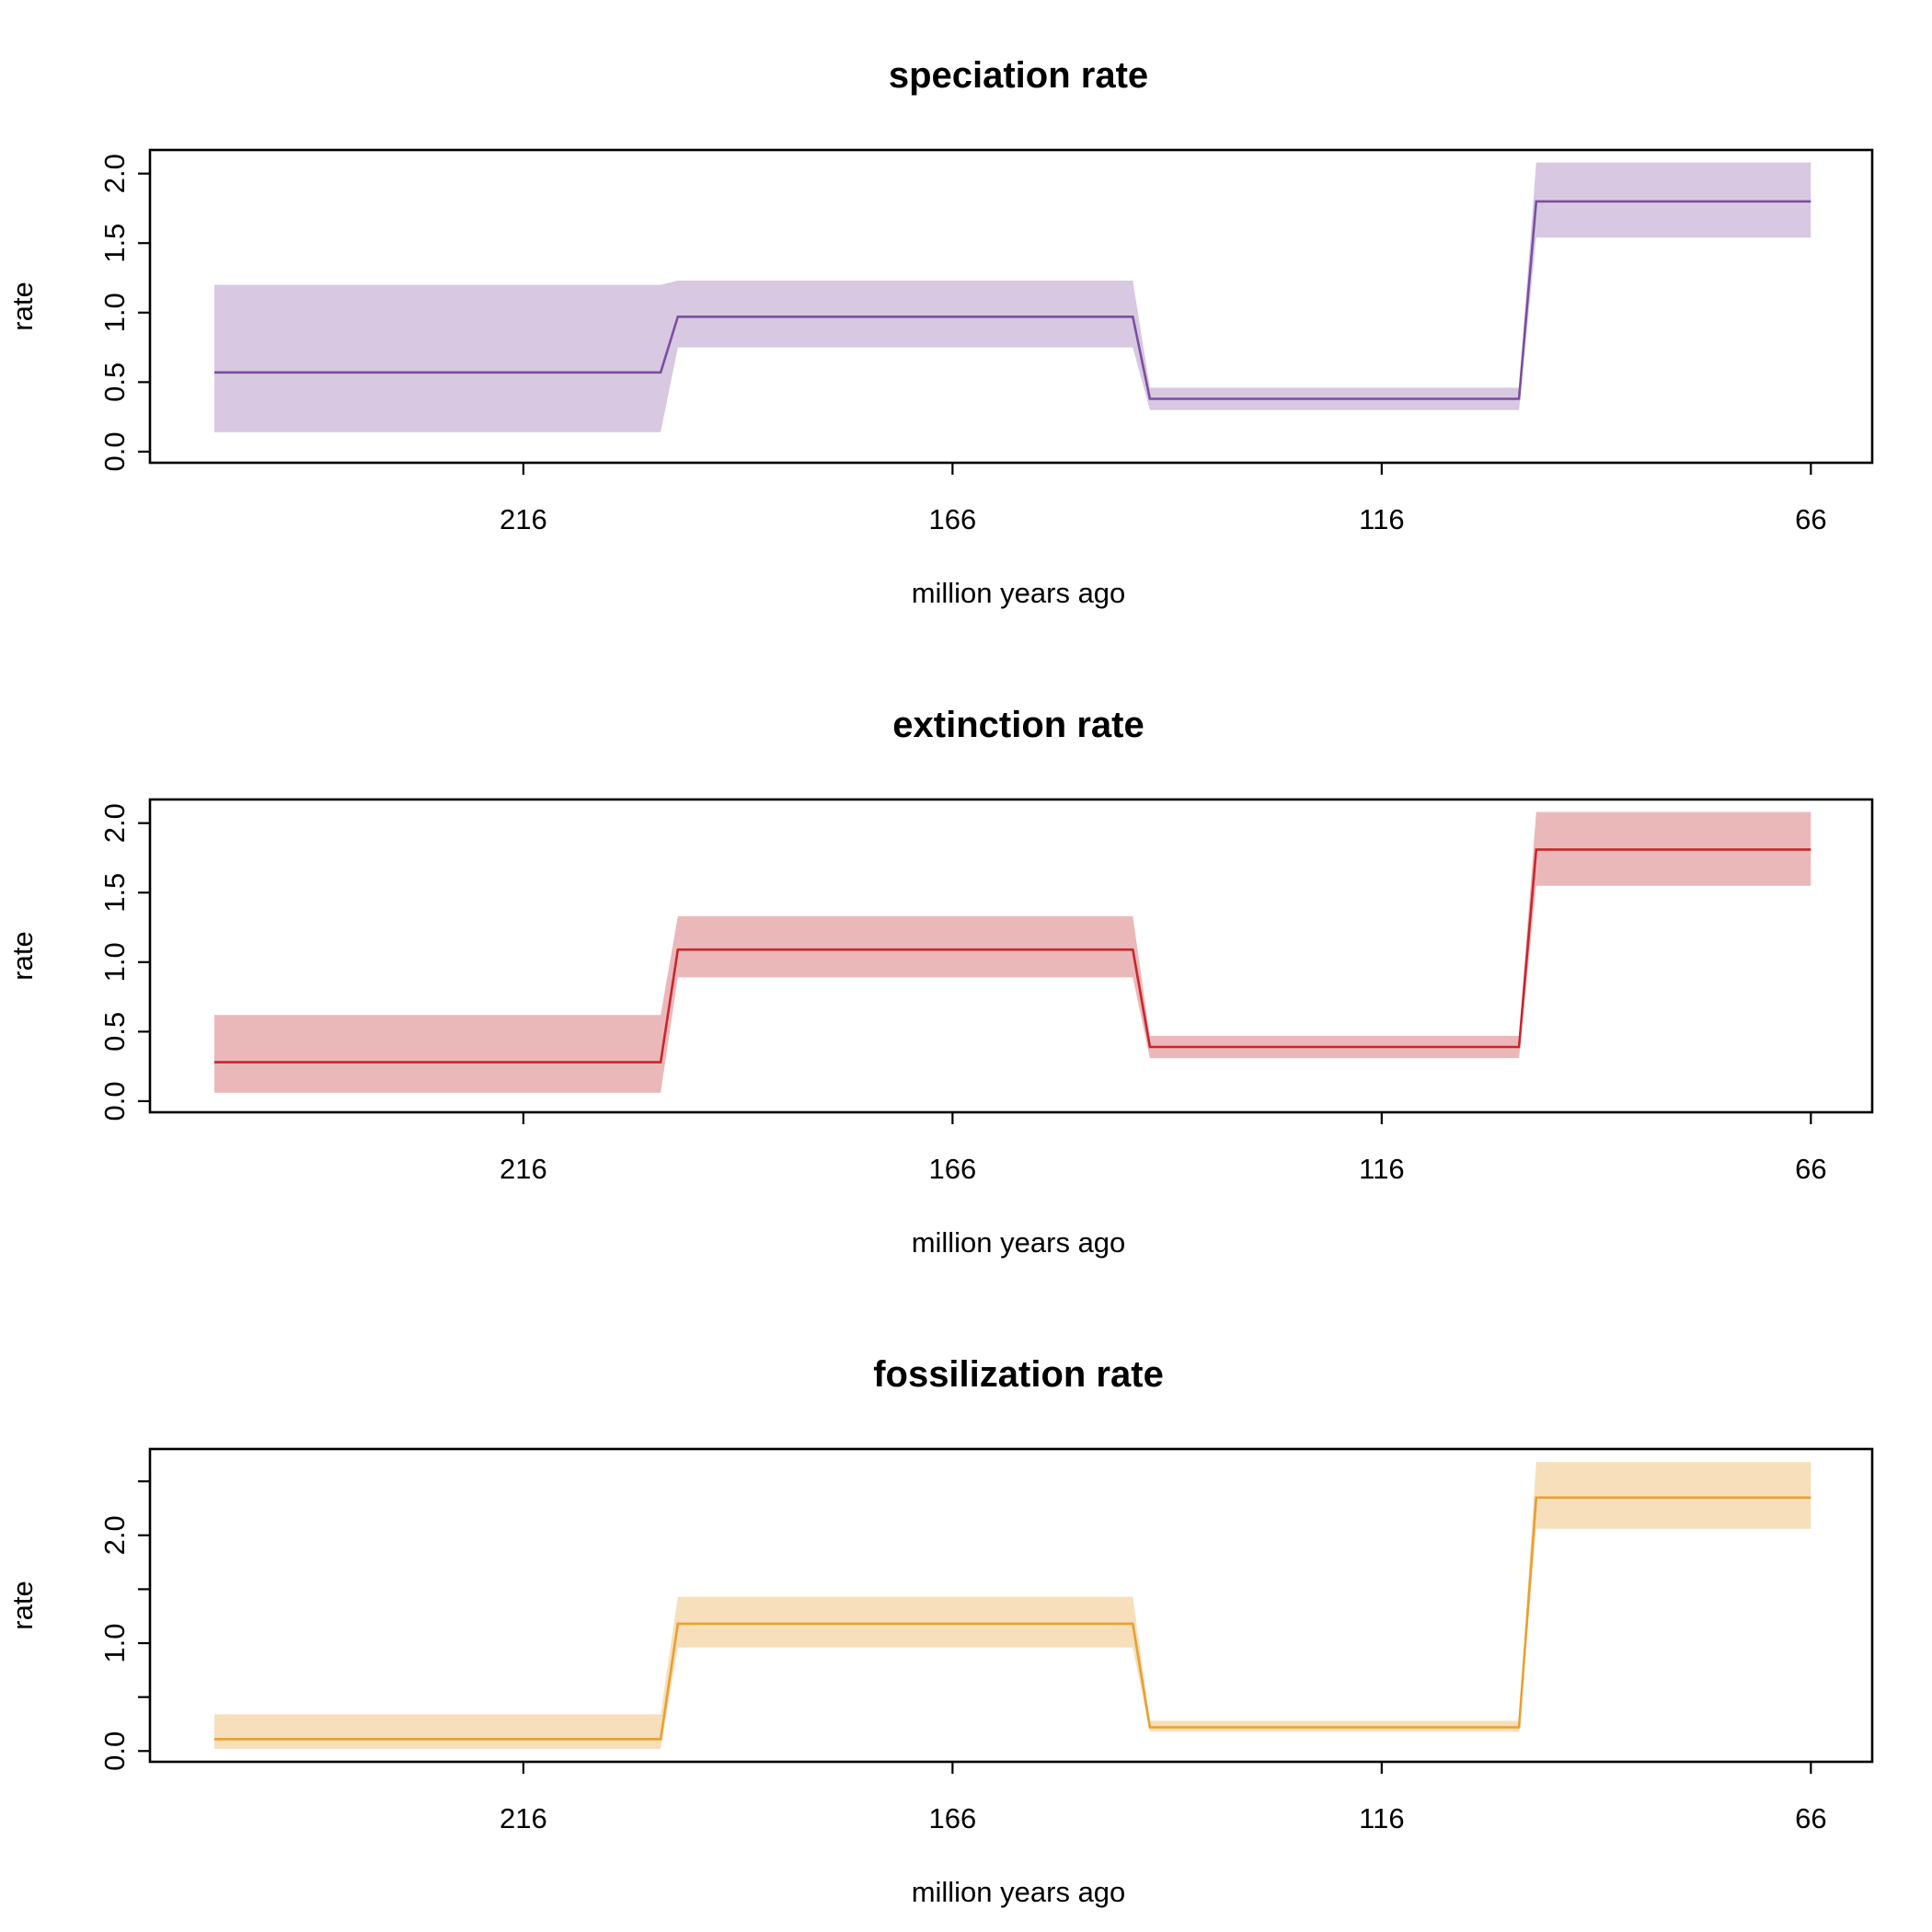 Image resolution: width=1932 pixels, height=1932 pixels. Describe the element at coordinates (1018, 75) in the screenshot. I see `chart-title: speciation rate` at that location.